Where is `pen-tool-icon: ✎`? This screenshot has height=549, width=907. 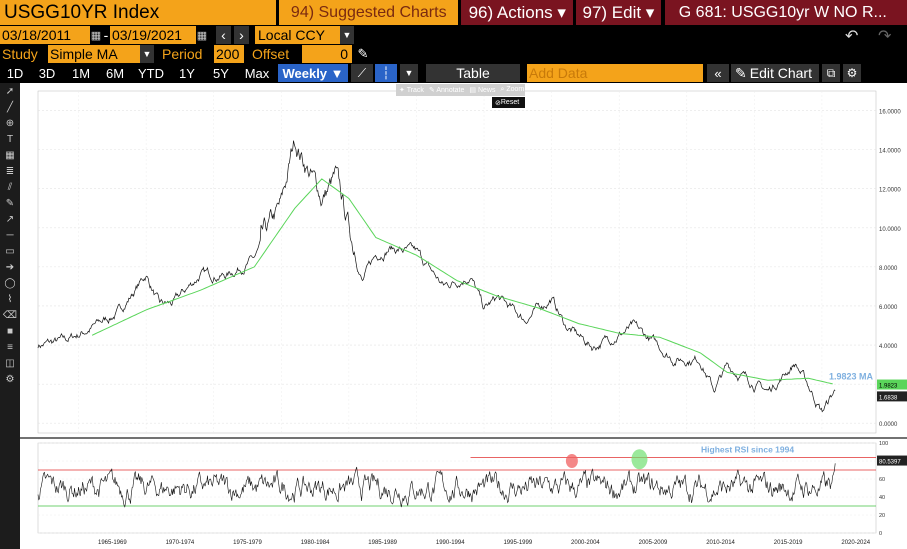
pen-tool-icon: ✎ is located at coordinates (10, 203).